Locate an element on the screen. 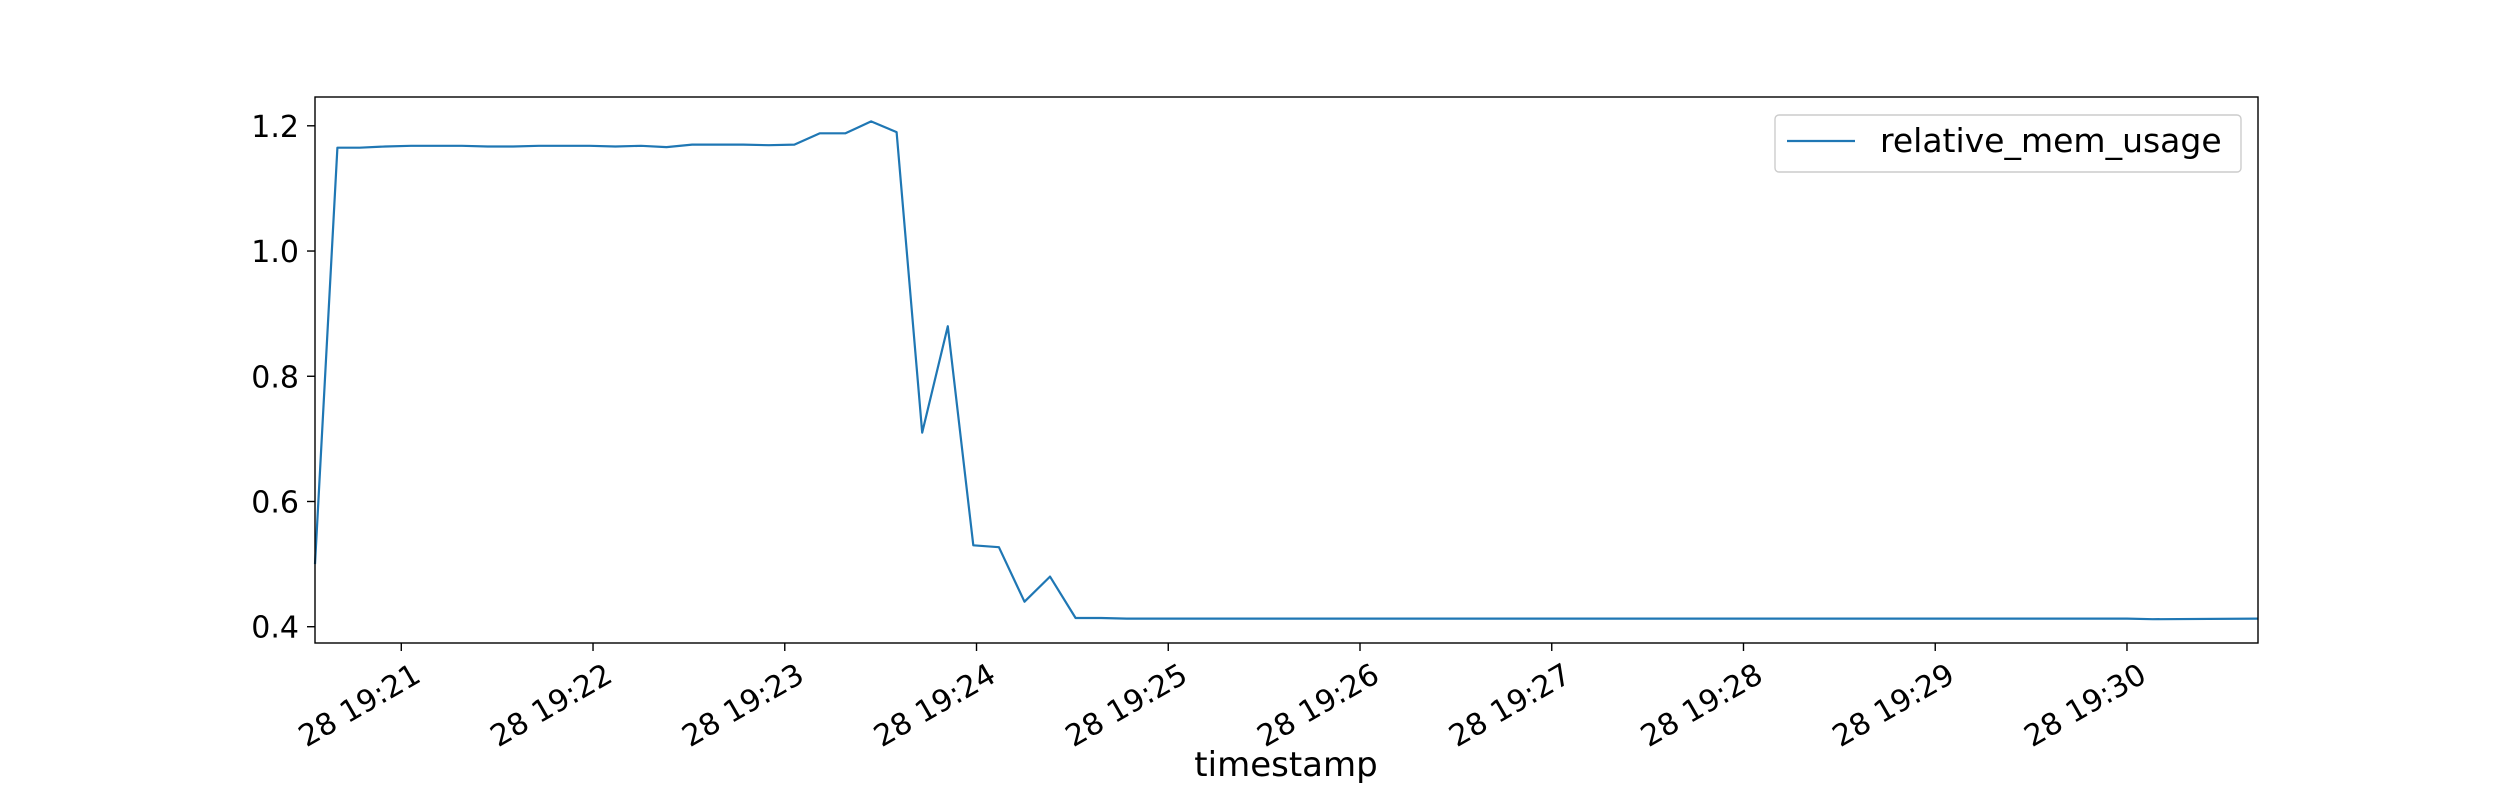 The height and width of the screenshot is (800, 2500). x-axis-label: timestamp is located at coordinates (1285, 765).